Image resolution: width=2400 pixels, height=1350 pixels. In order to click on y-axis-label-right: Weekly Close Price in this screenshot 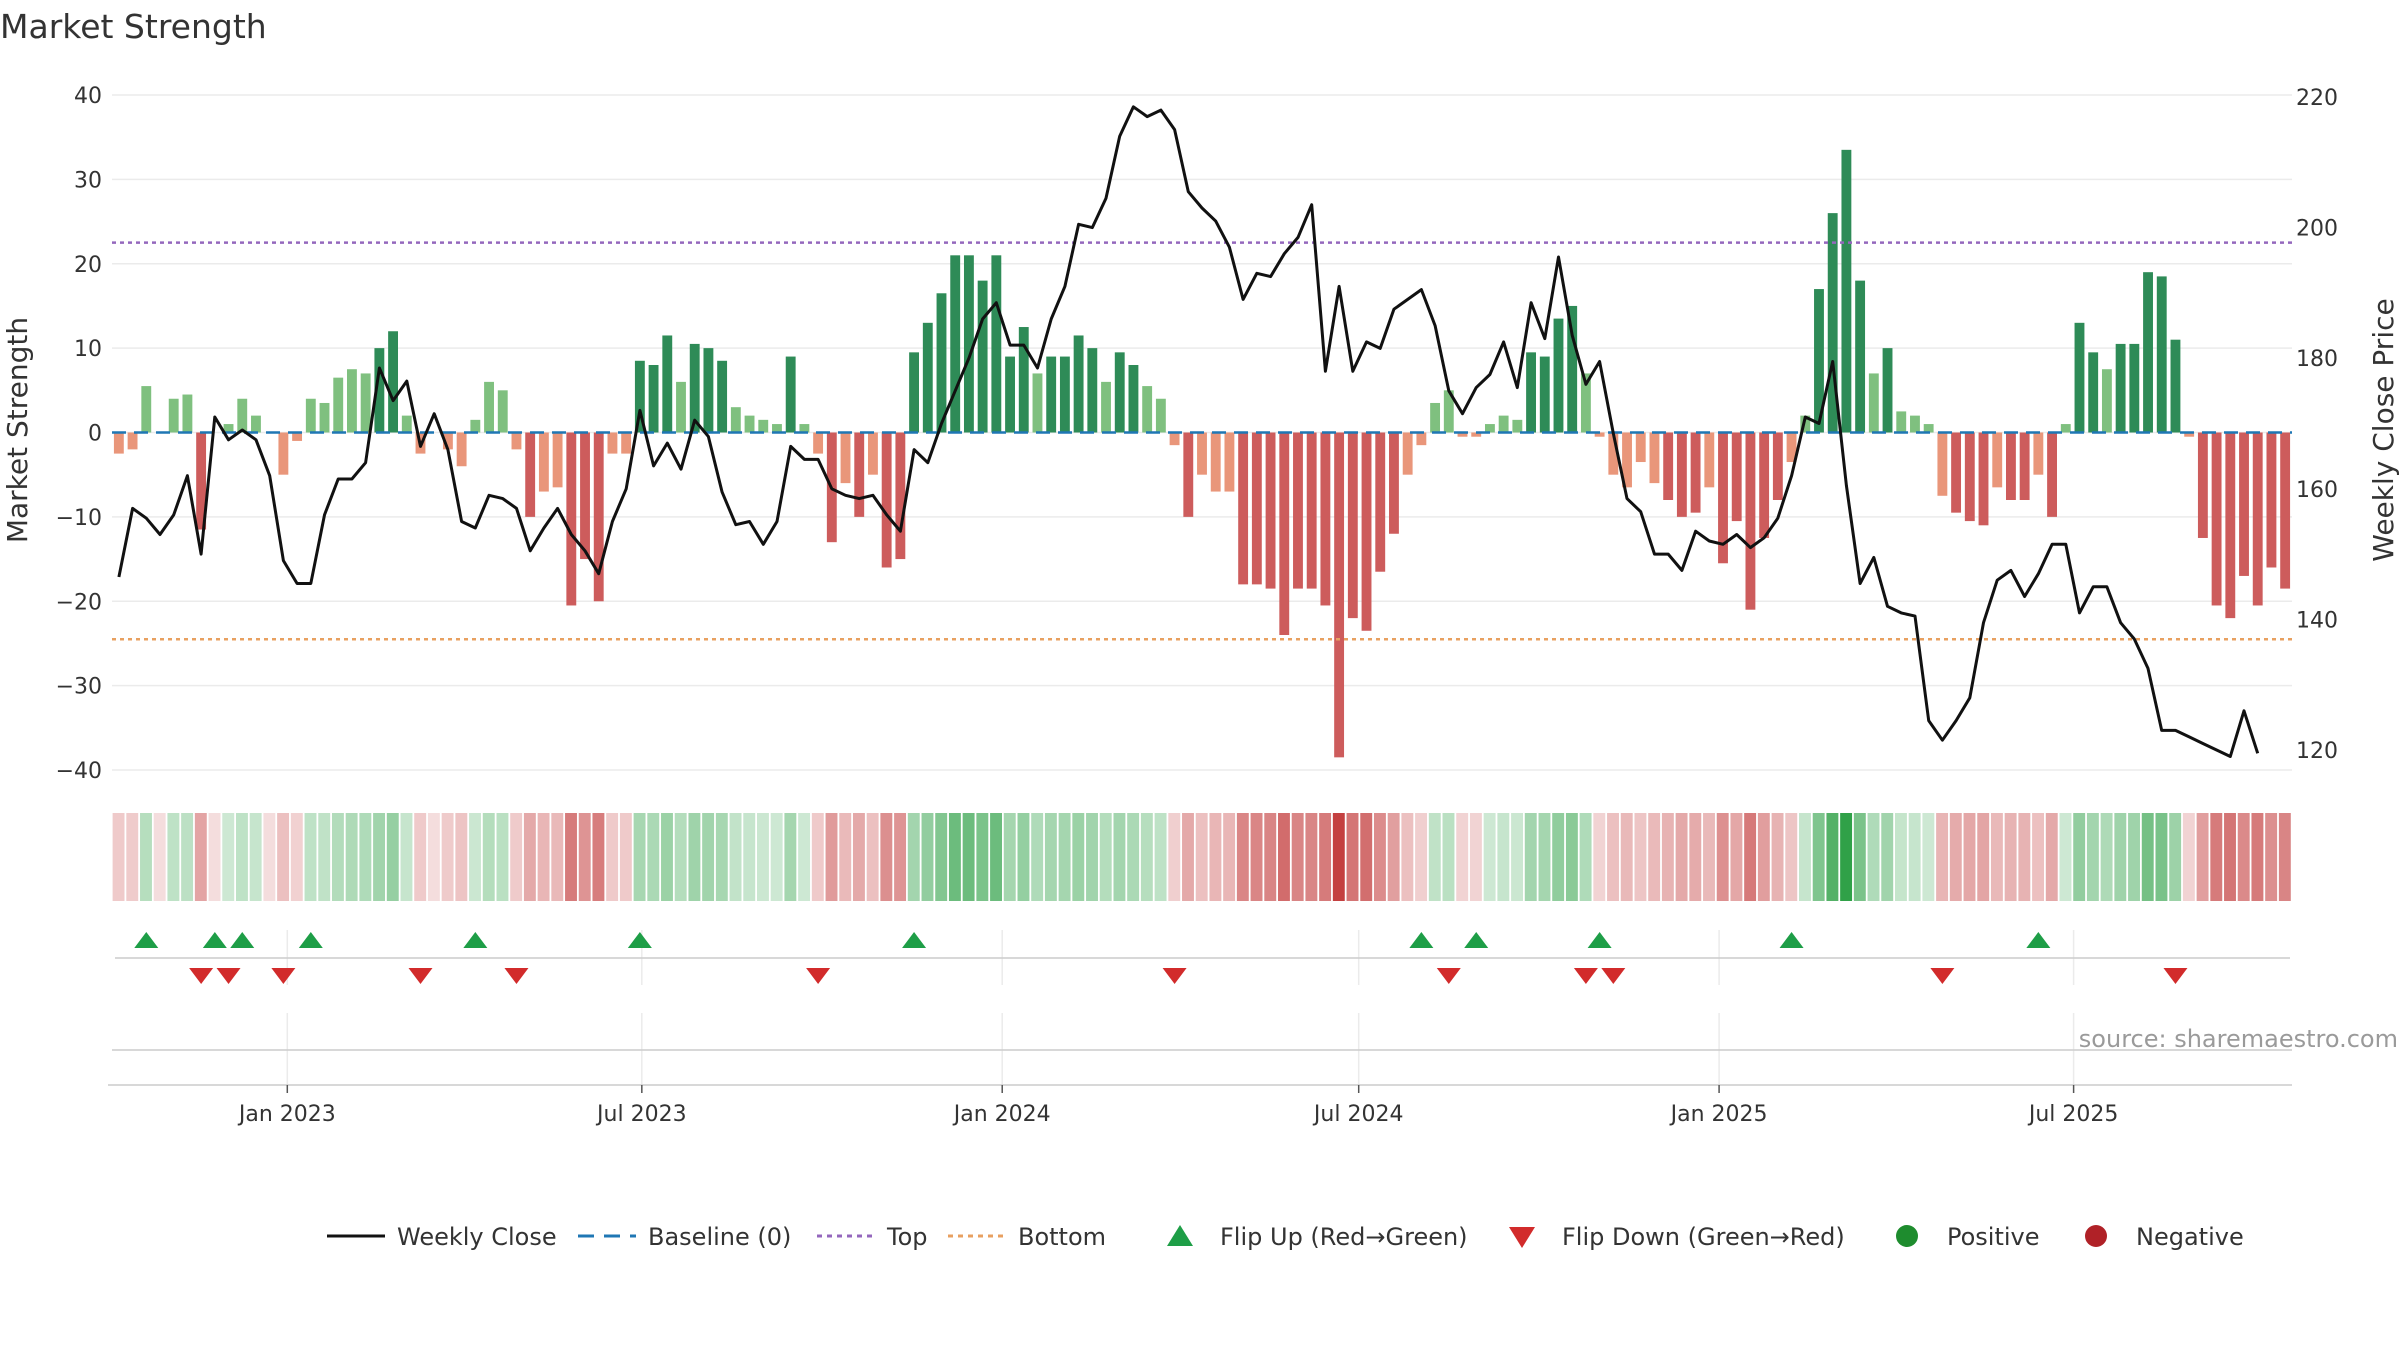, I will do `click(2383, 429)`.